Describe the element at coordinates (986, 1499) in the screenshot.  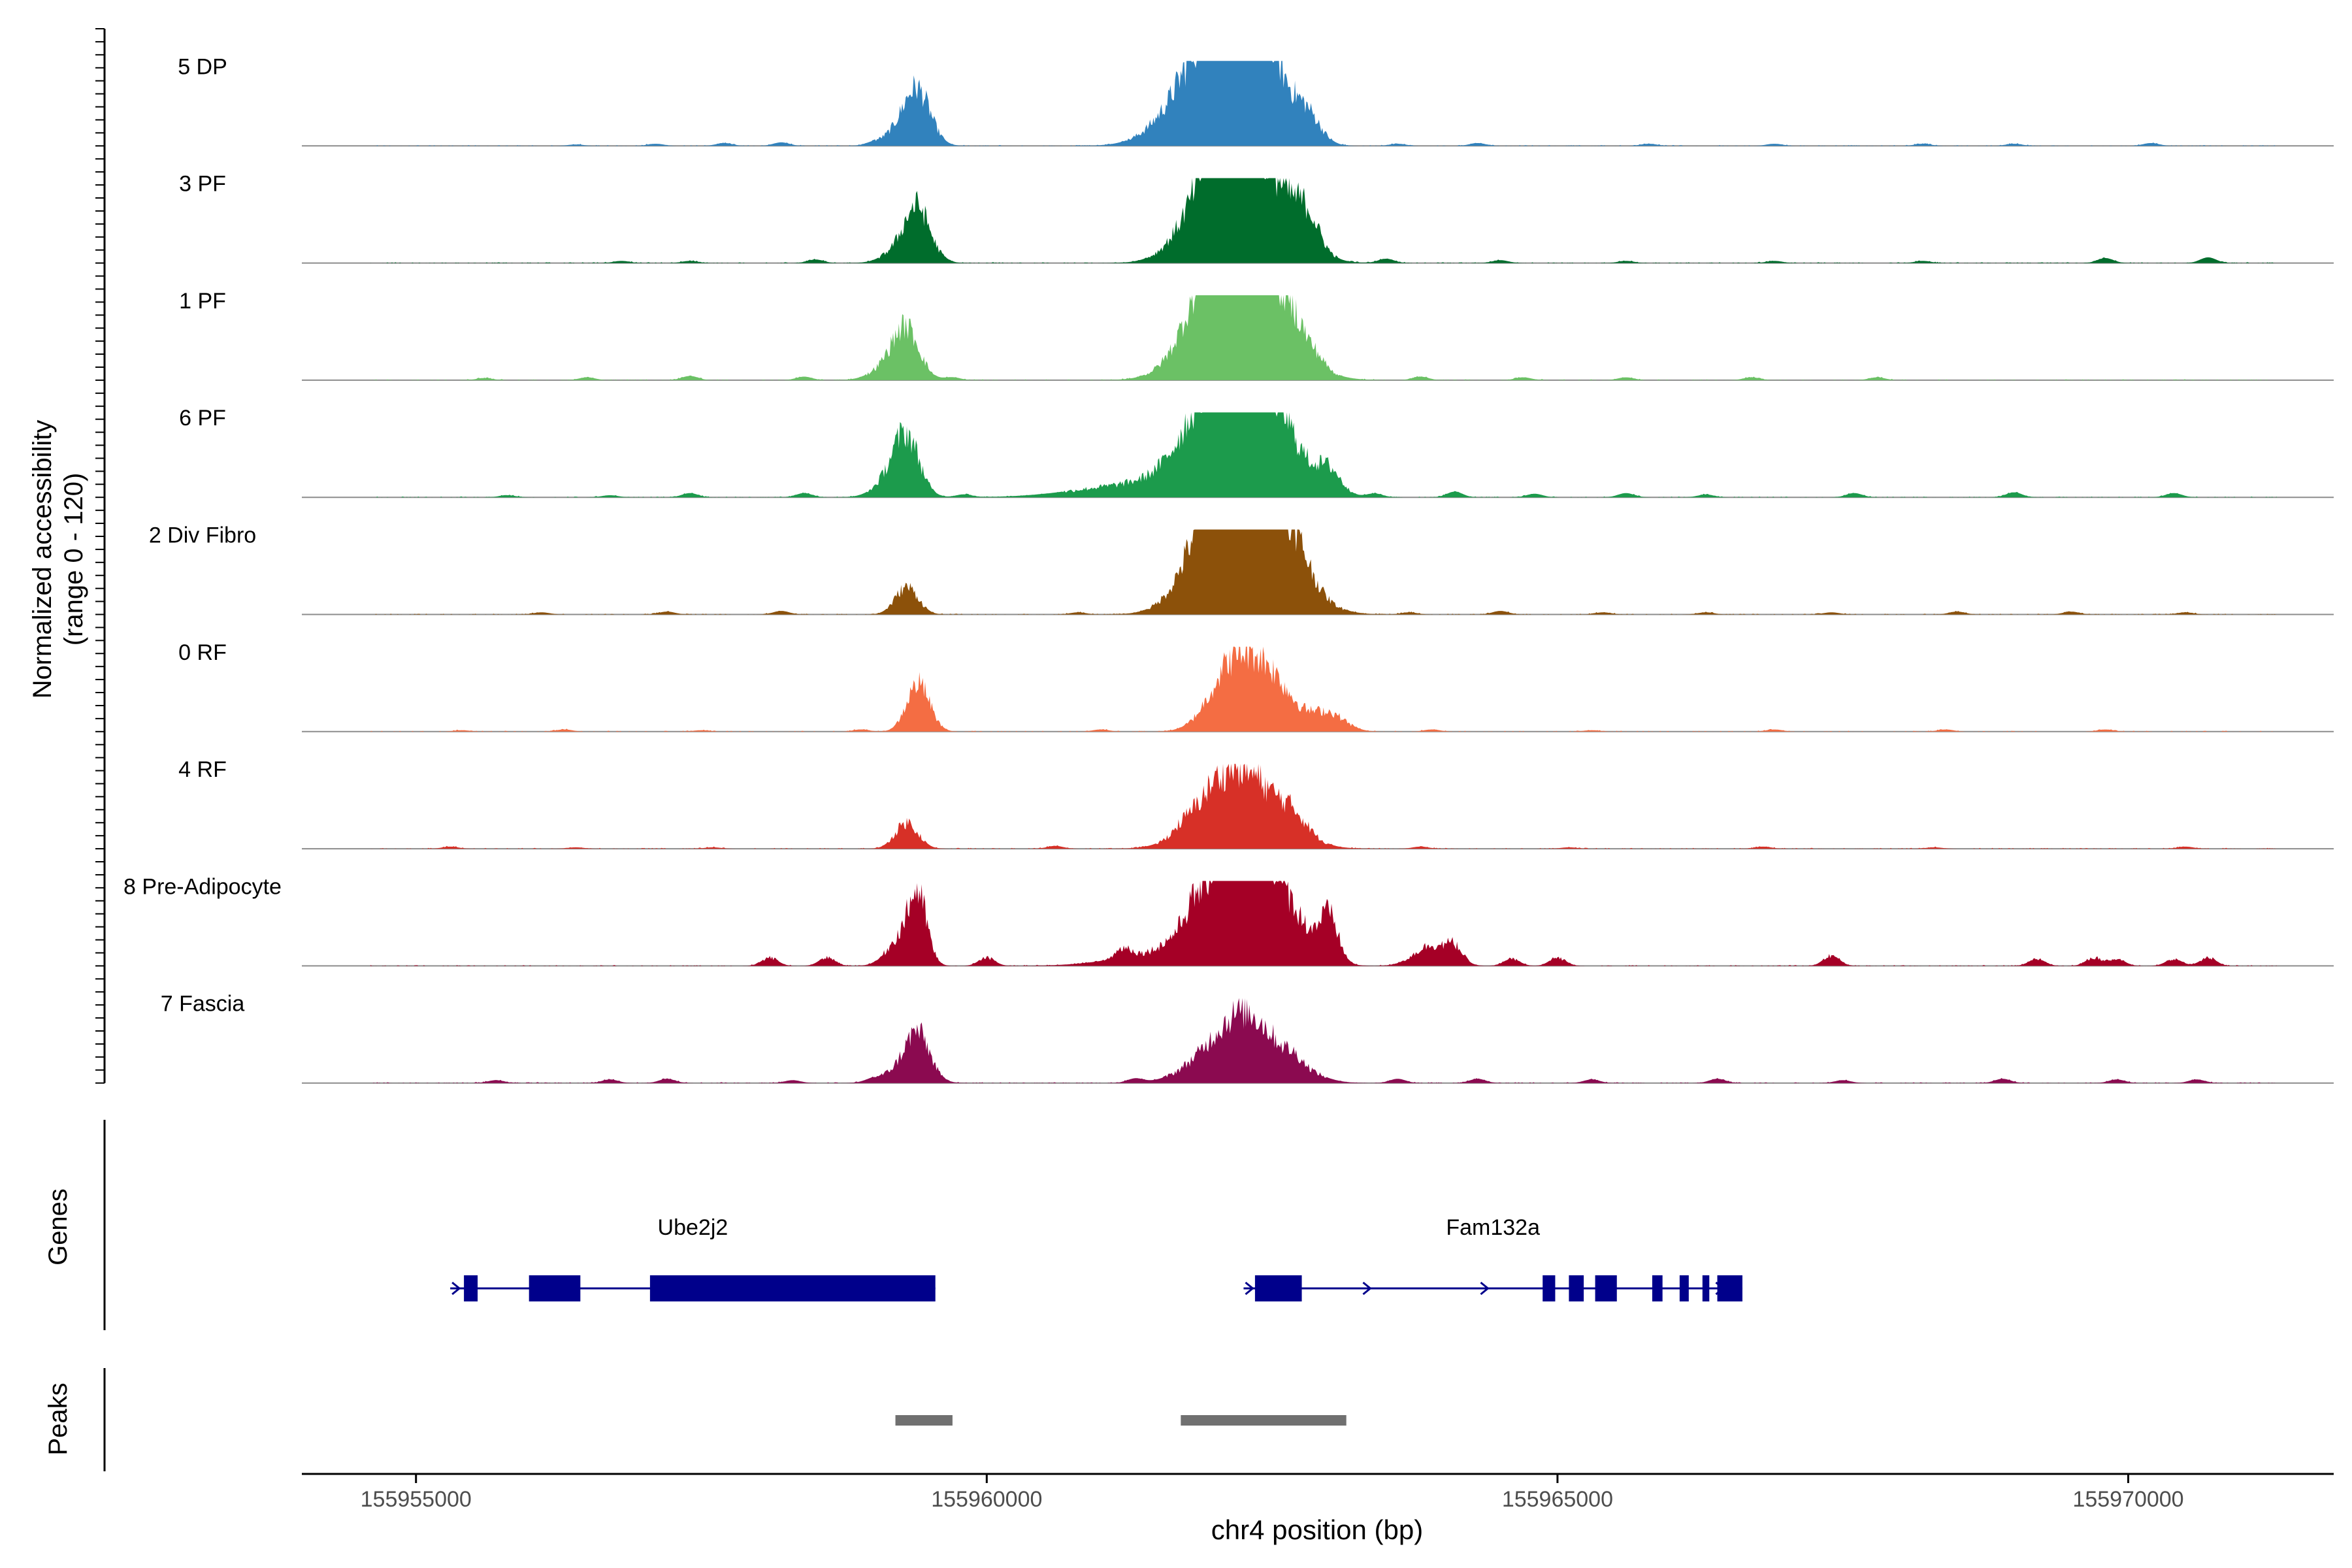
I see `x-tick-label: 155960000` at that location.